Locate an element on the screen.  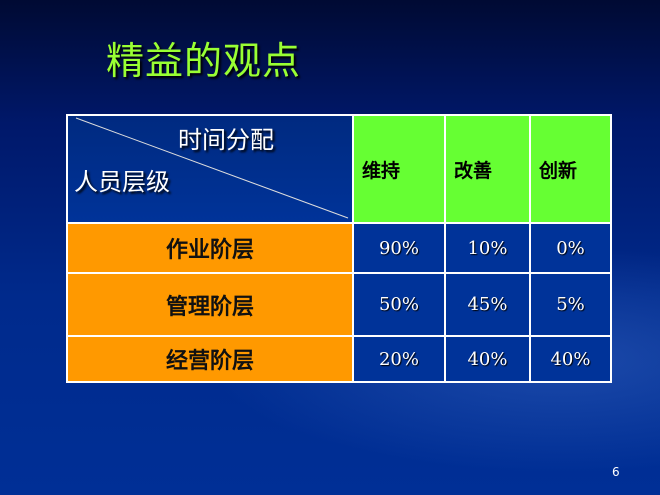
row-label: 管理阶层 is located at coordinates (210, 304).